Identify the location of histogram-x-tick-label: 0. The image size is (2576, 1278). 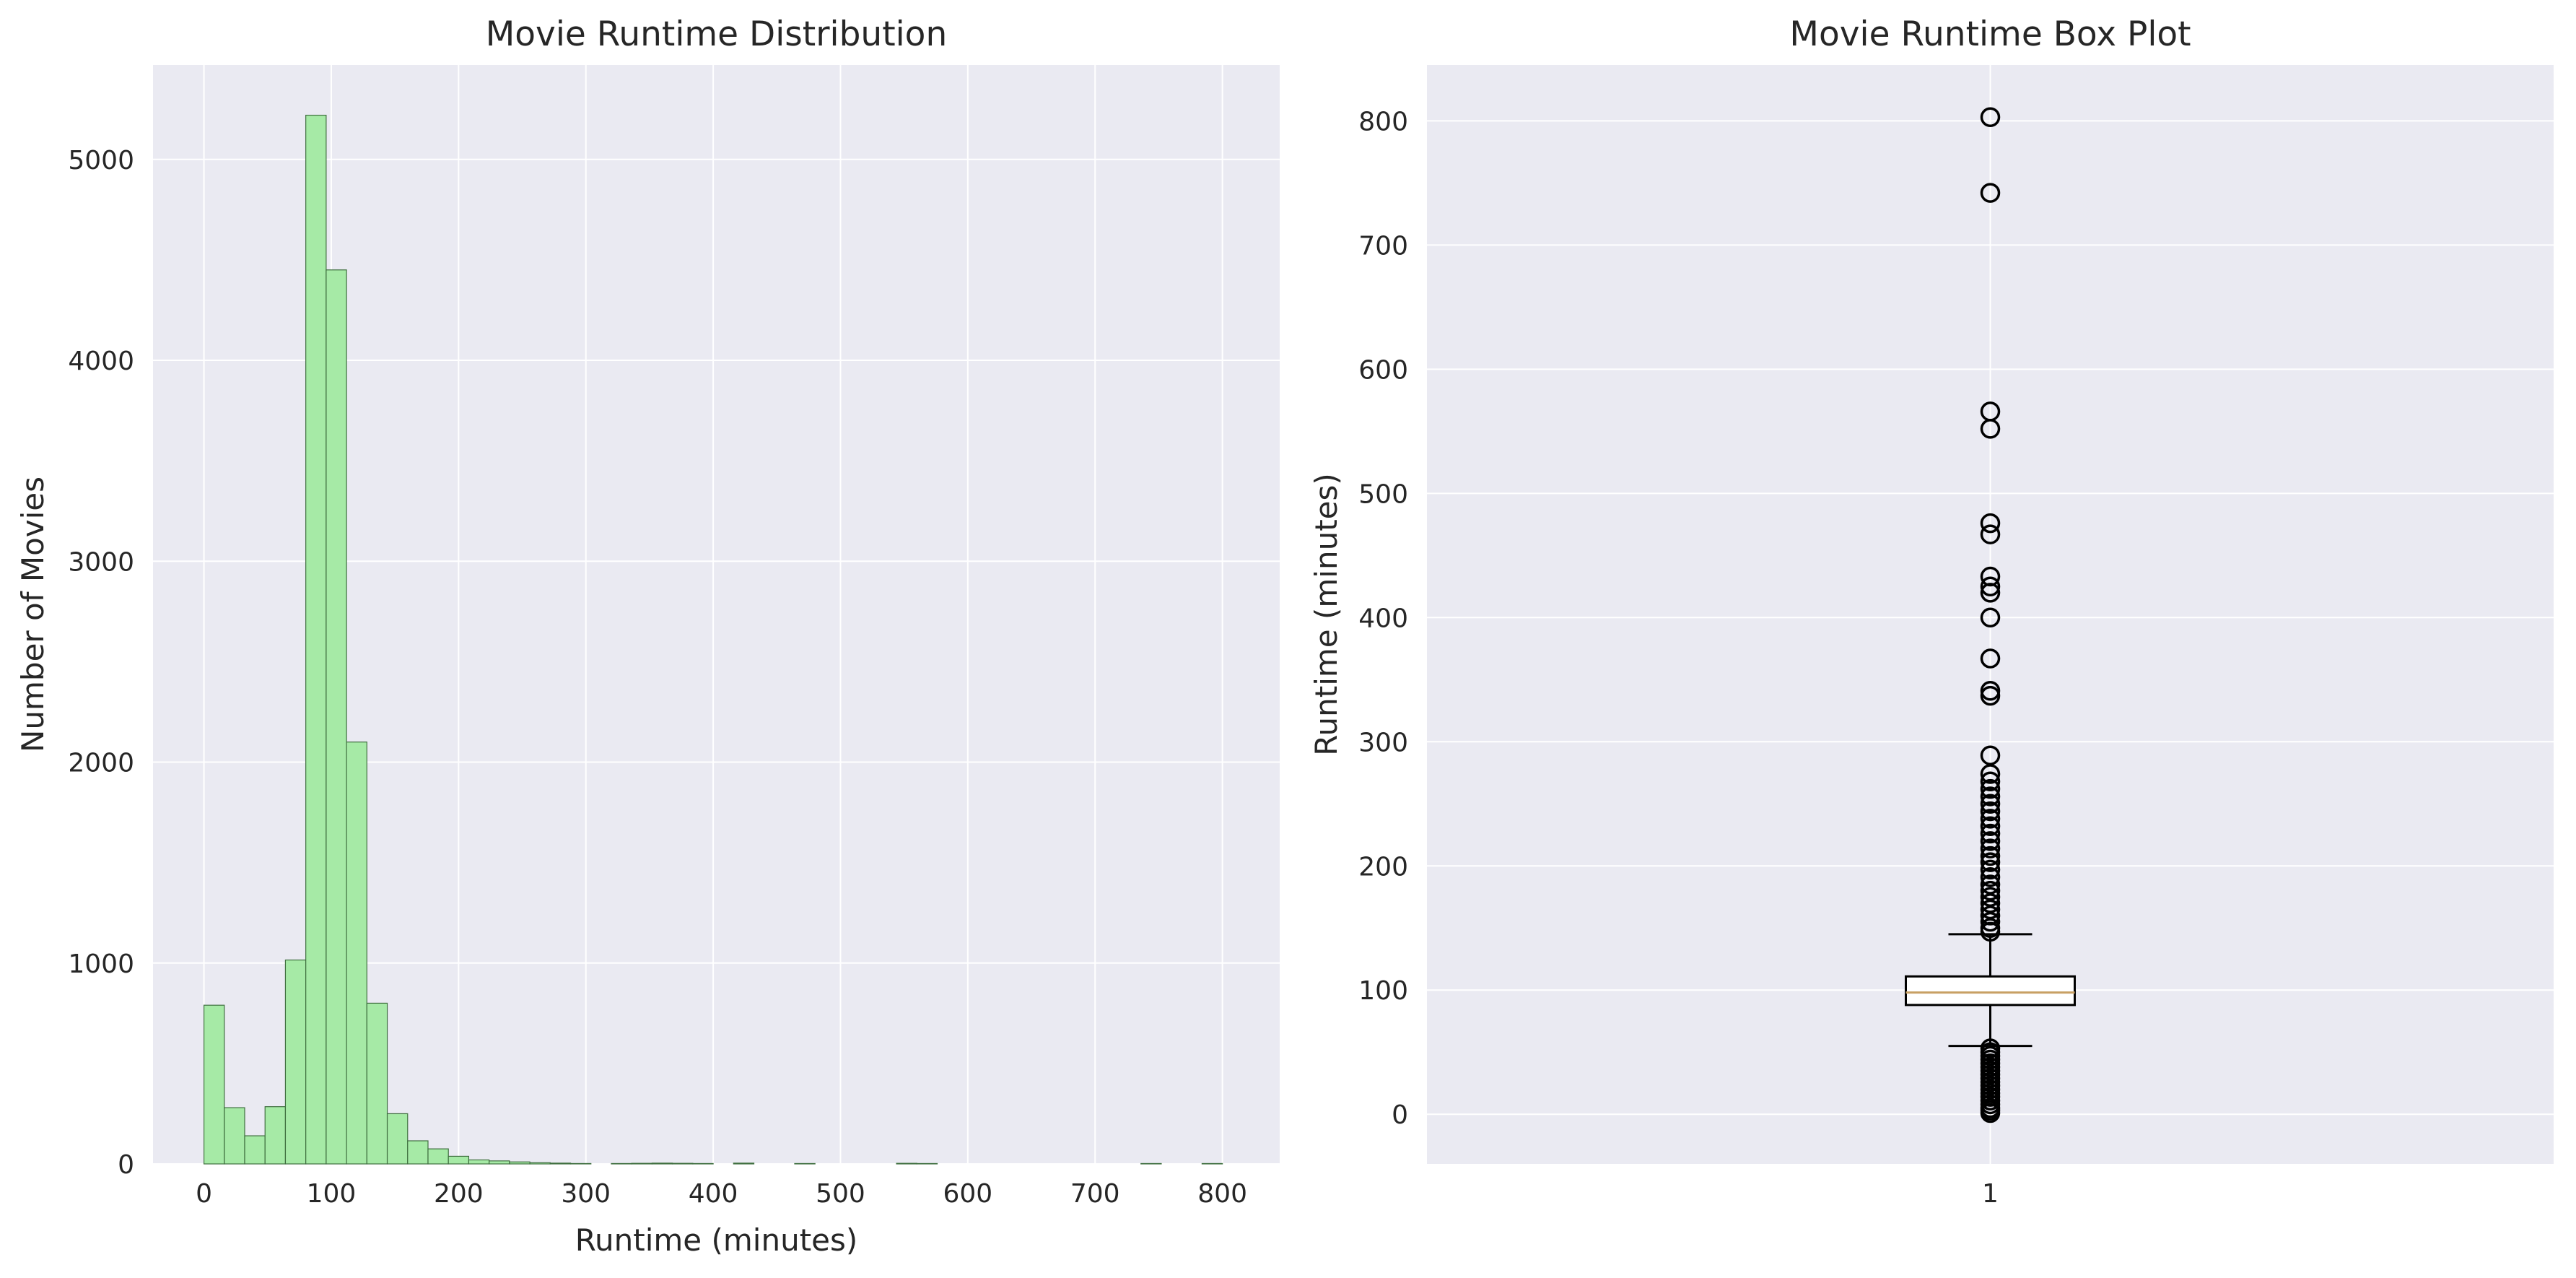
(204, 1194).